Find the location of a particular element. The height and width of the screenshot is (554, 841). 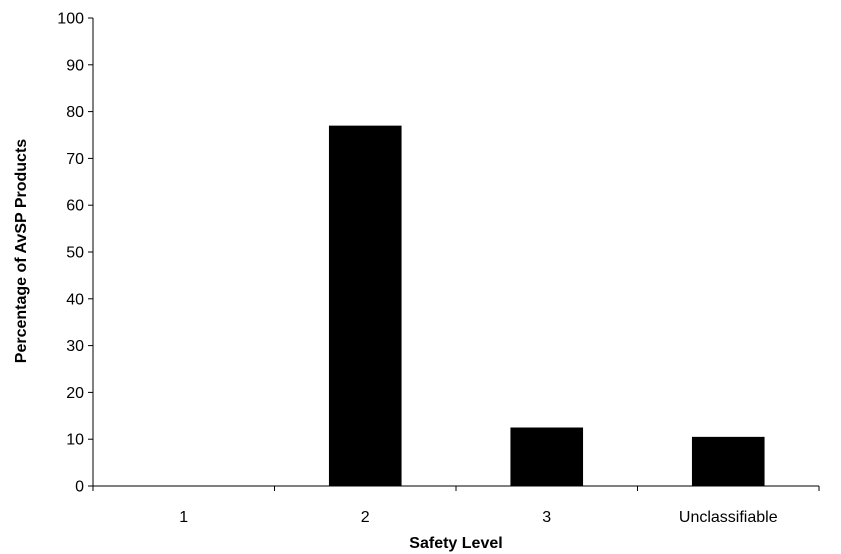

y-axis-title: Percentage of AvSP Products is located at coordinates (21, 251).